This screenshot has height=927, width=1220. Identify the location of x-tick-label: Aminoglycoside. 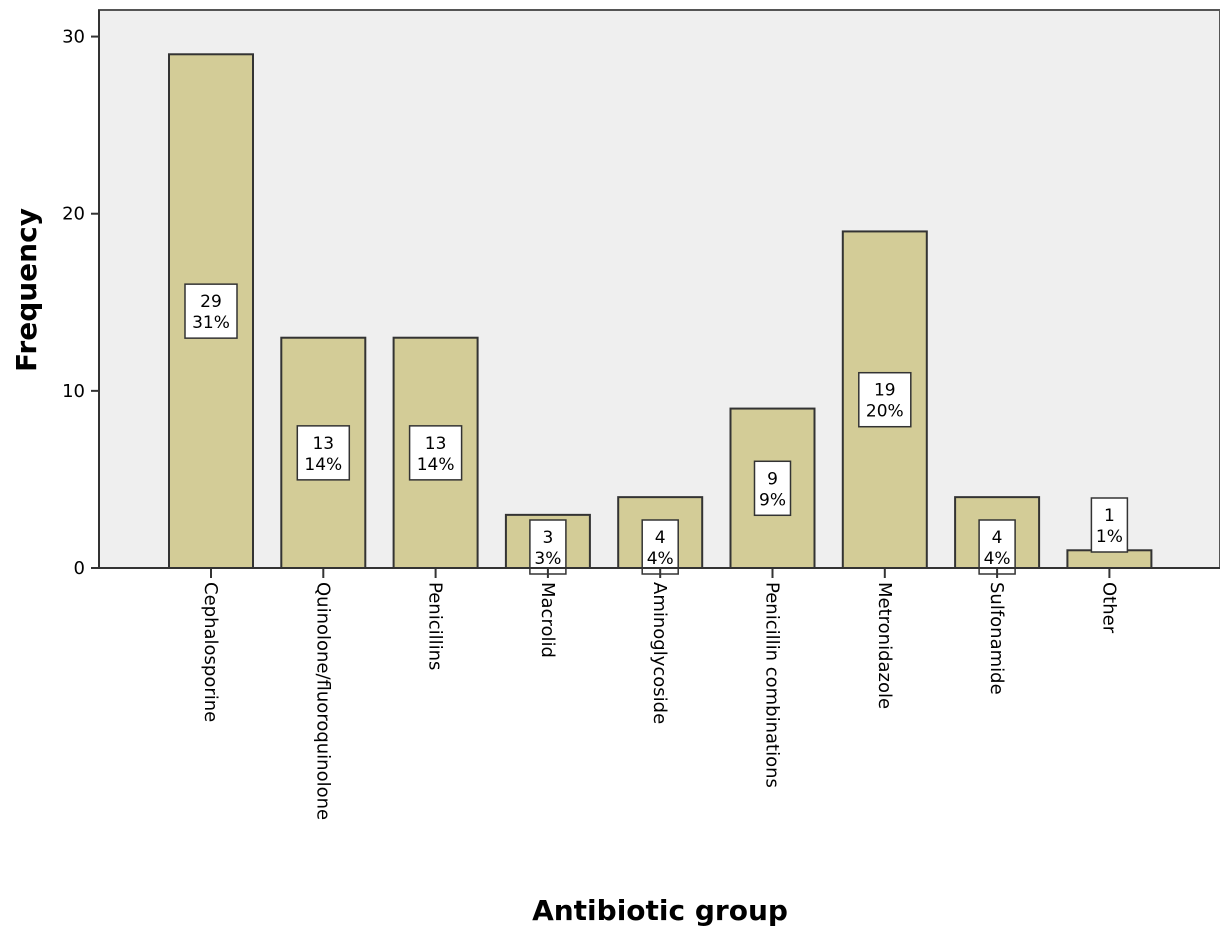
(659, 653).